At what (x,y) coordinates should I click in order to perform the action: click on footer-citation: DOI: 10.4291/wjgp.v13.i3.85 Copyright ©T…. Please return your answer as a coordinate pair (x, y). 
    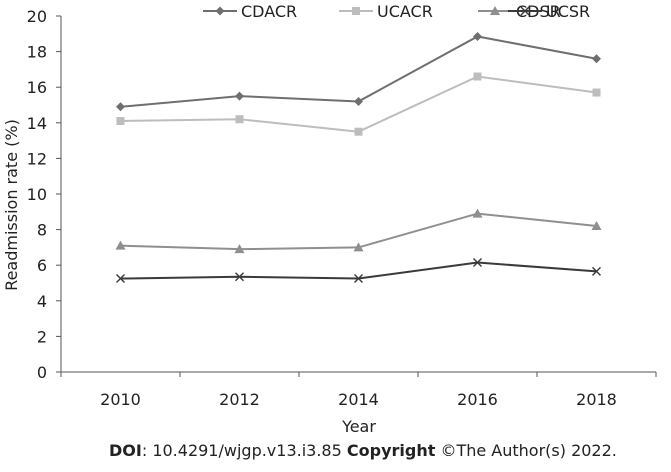
    Looking at the image, I should click on (363, 450).